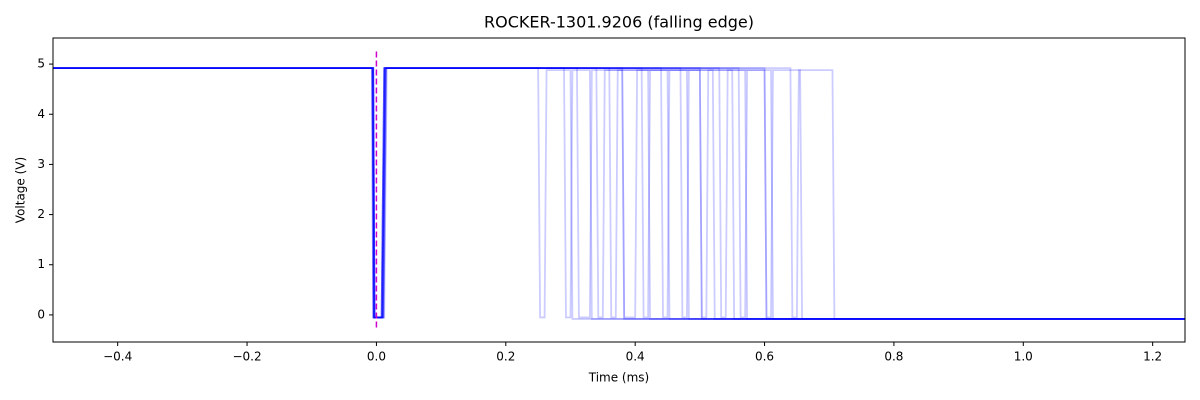 This screenshot has width=1200, height=400. Describe the element at coordinates (376, 357) in the screenshot. I see `x-tick-label: 0.0` at that location.